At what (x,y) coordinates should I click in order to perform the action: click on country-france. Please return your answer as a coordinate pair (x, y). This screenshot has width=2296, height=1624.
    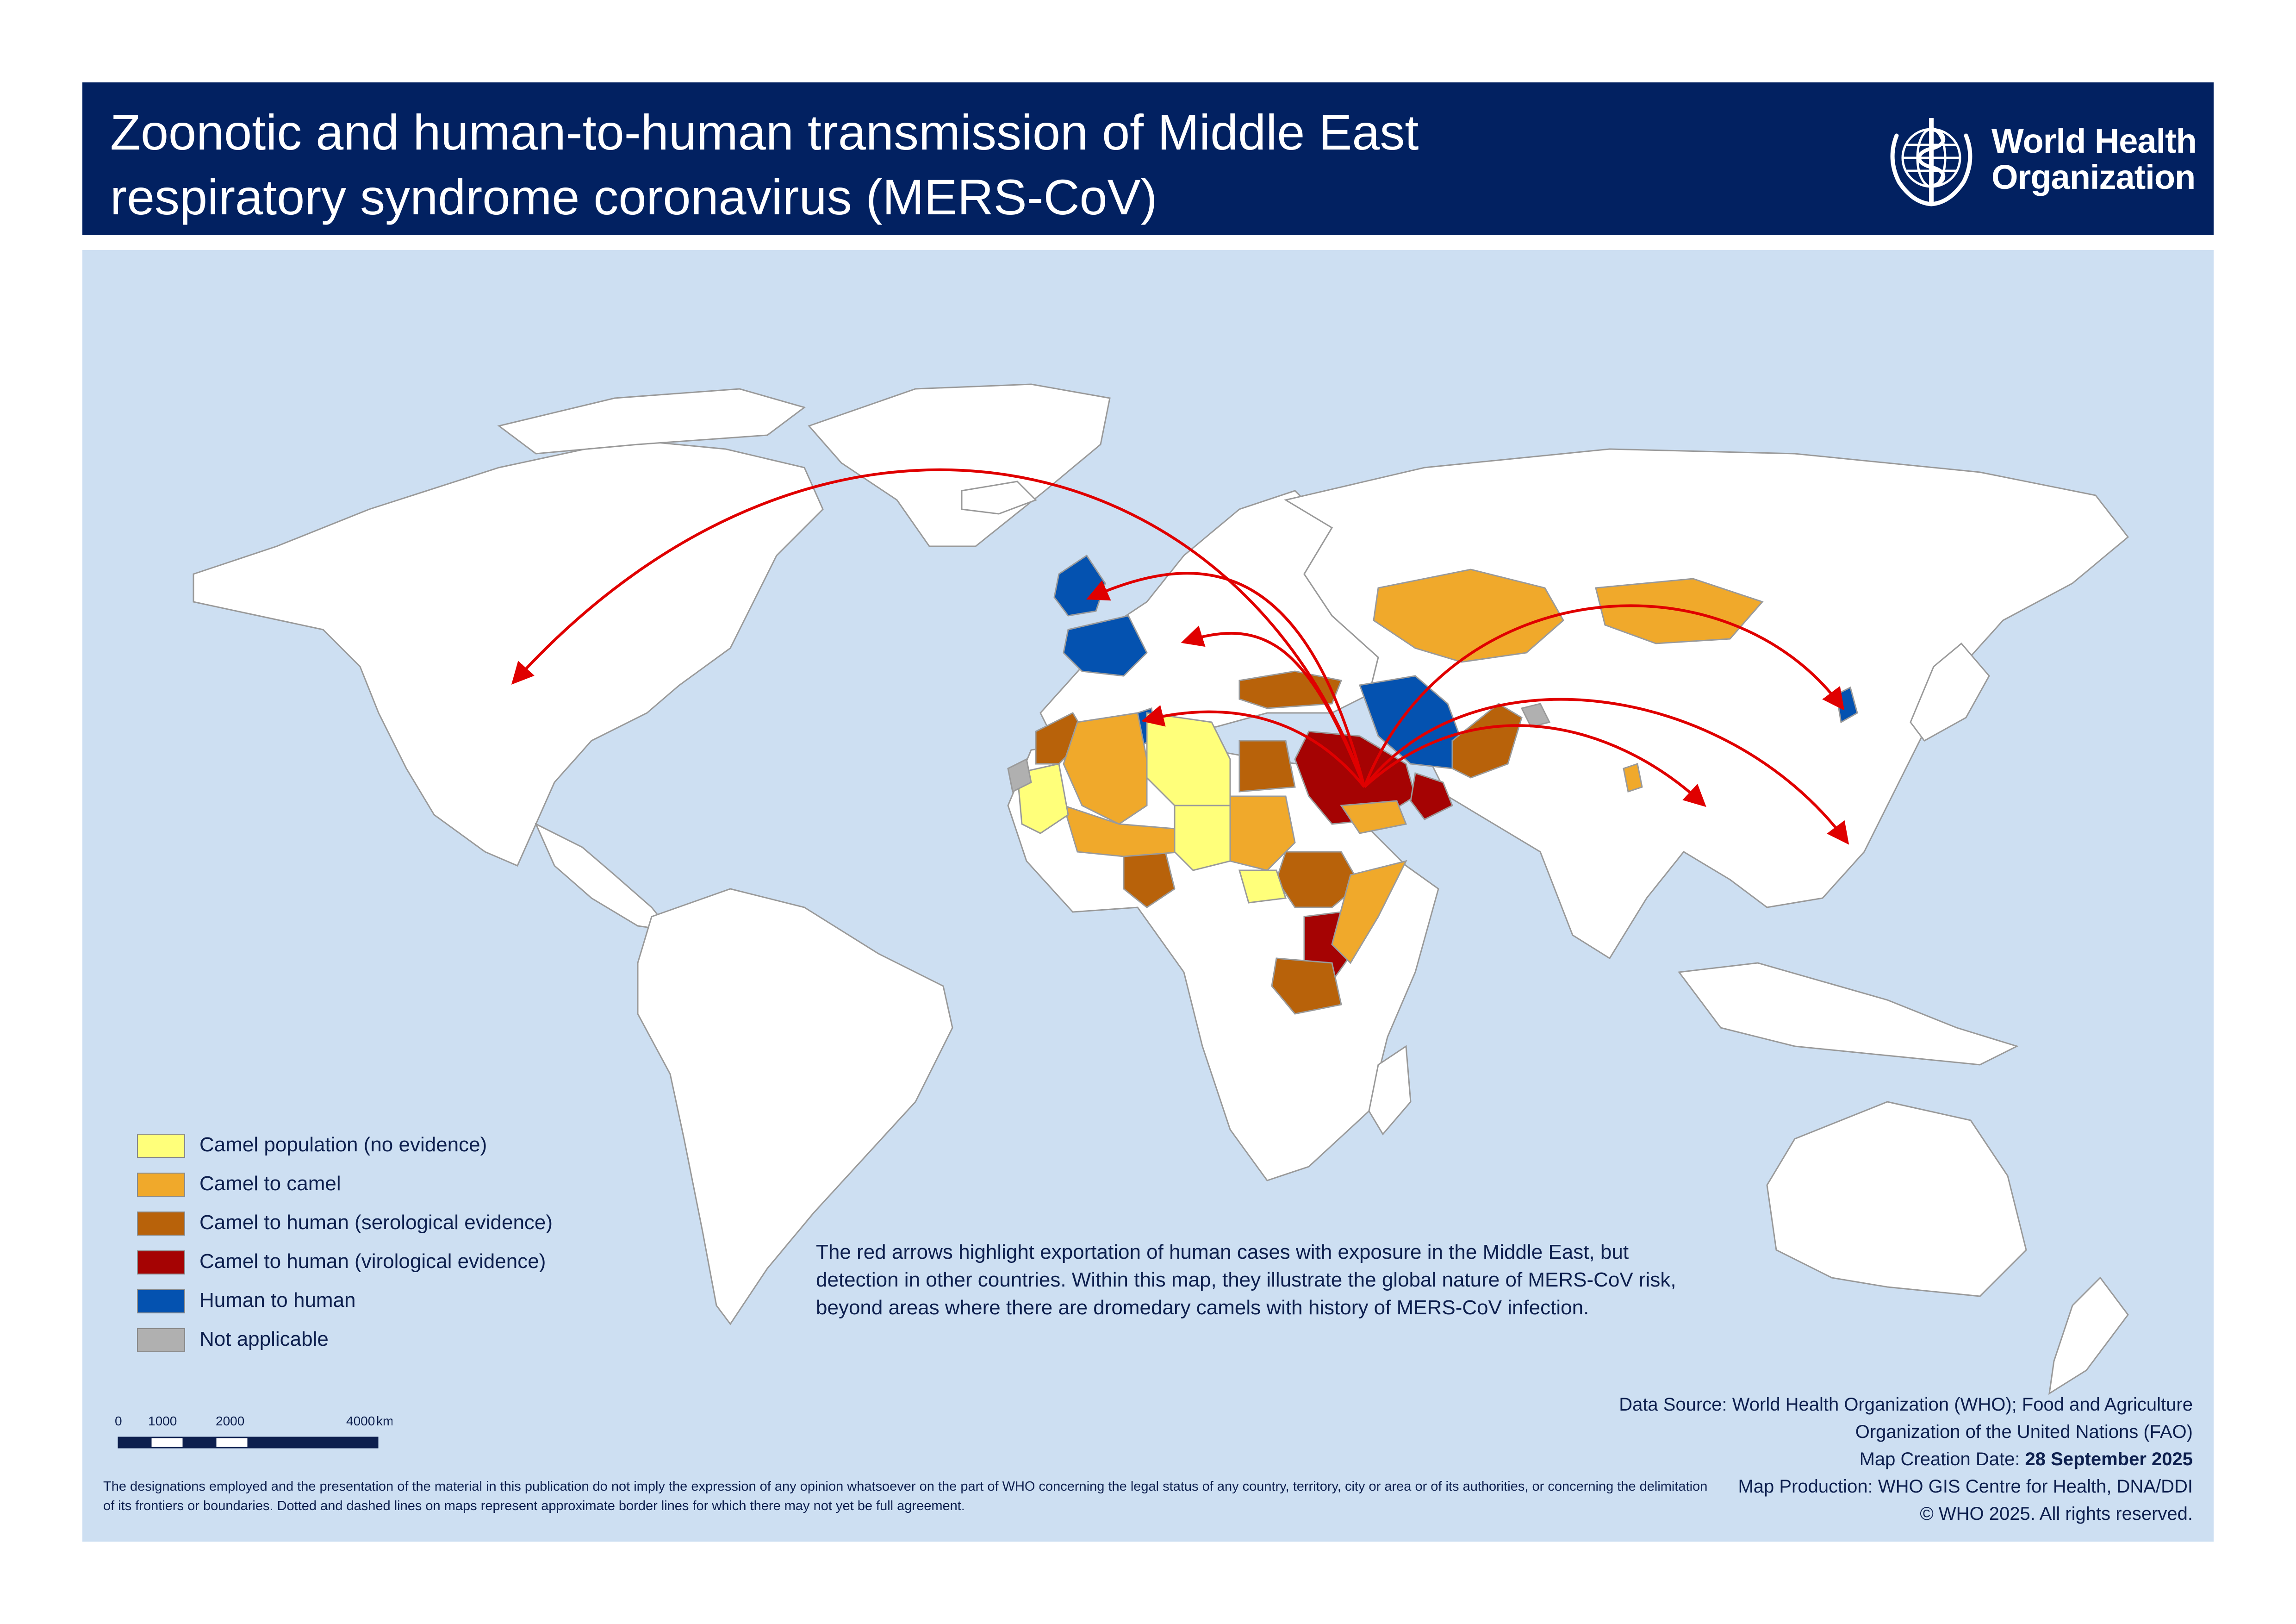
    Looking at the image, I should click on (1105, 646).